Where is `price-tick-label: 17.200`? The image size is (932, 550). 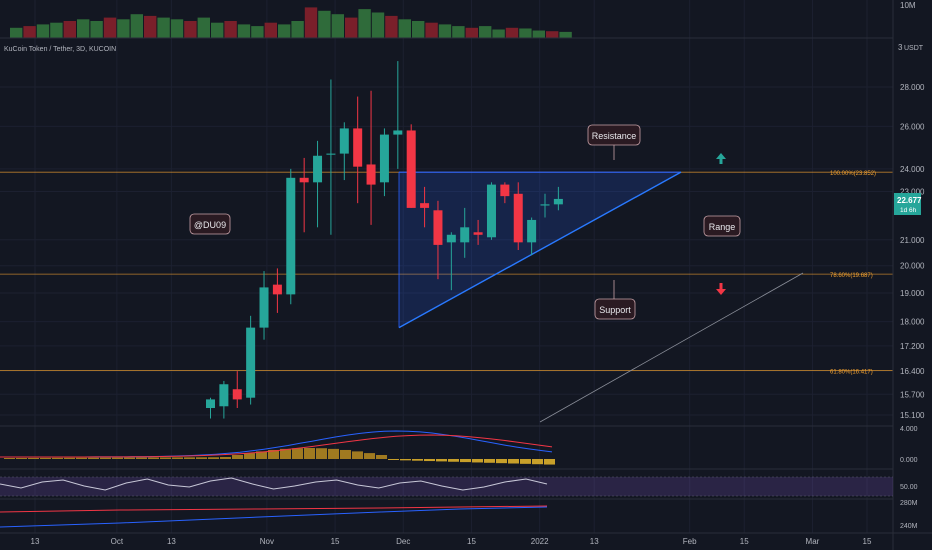 price-tick-label: 17.200 is located at coordinates (912, 346).